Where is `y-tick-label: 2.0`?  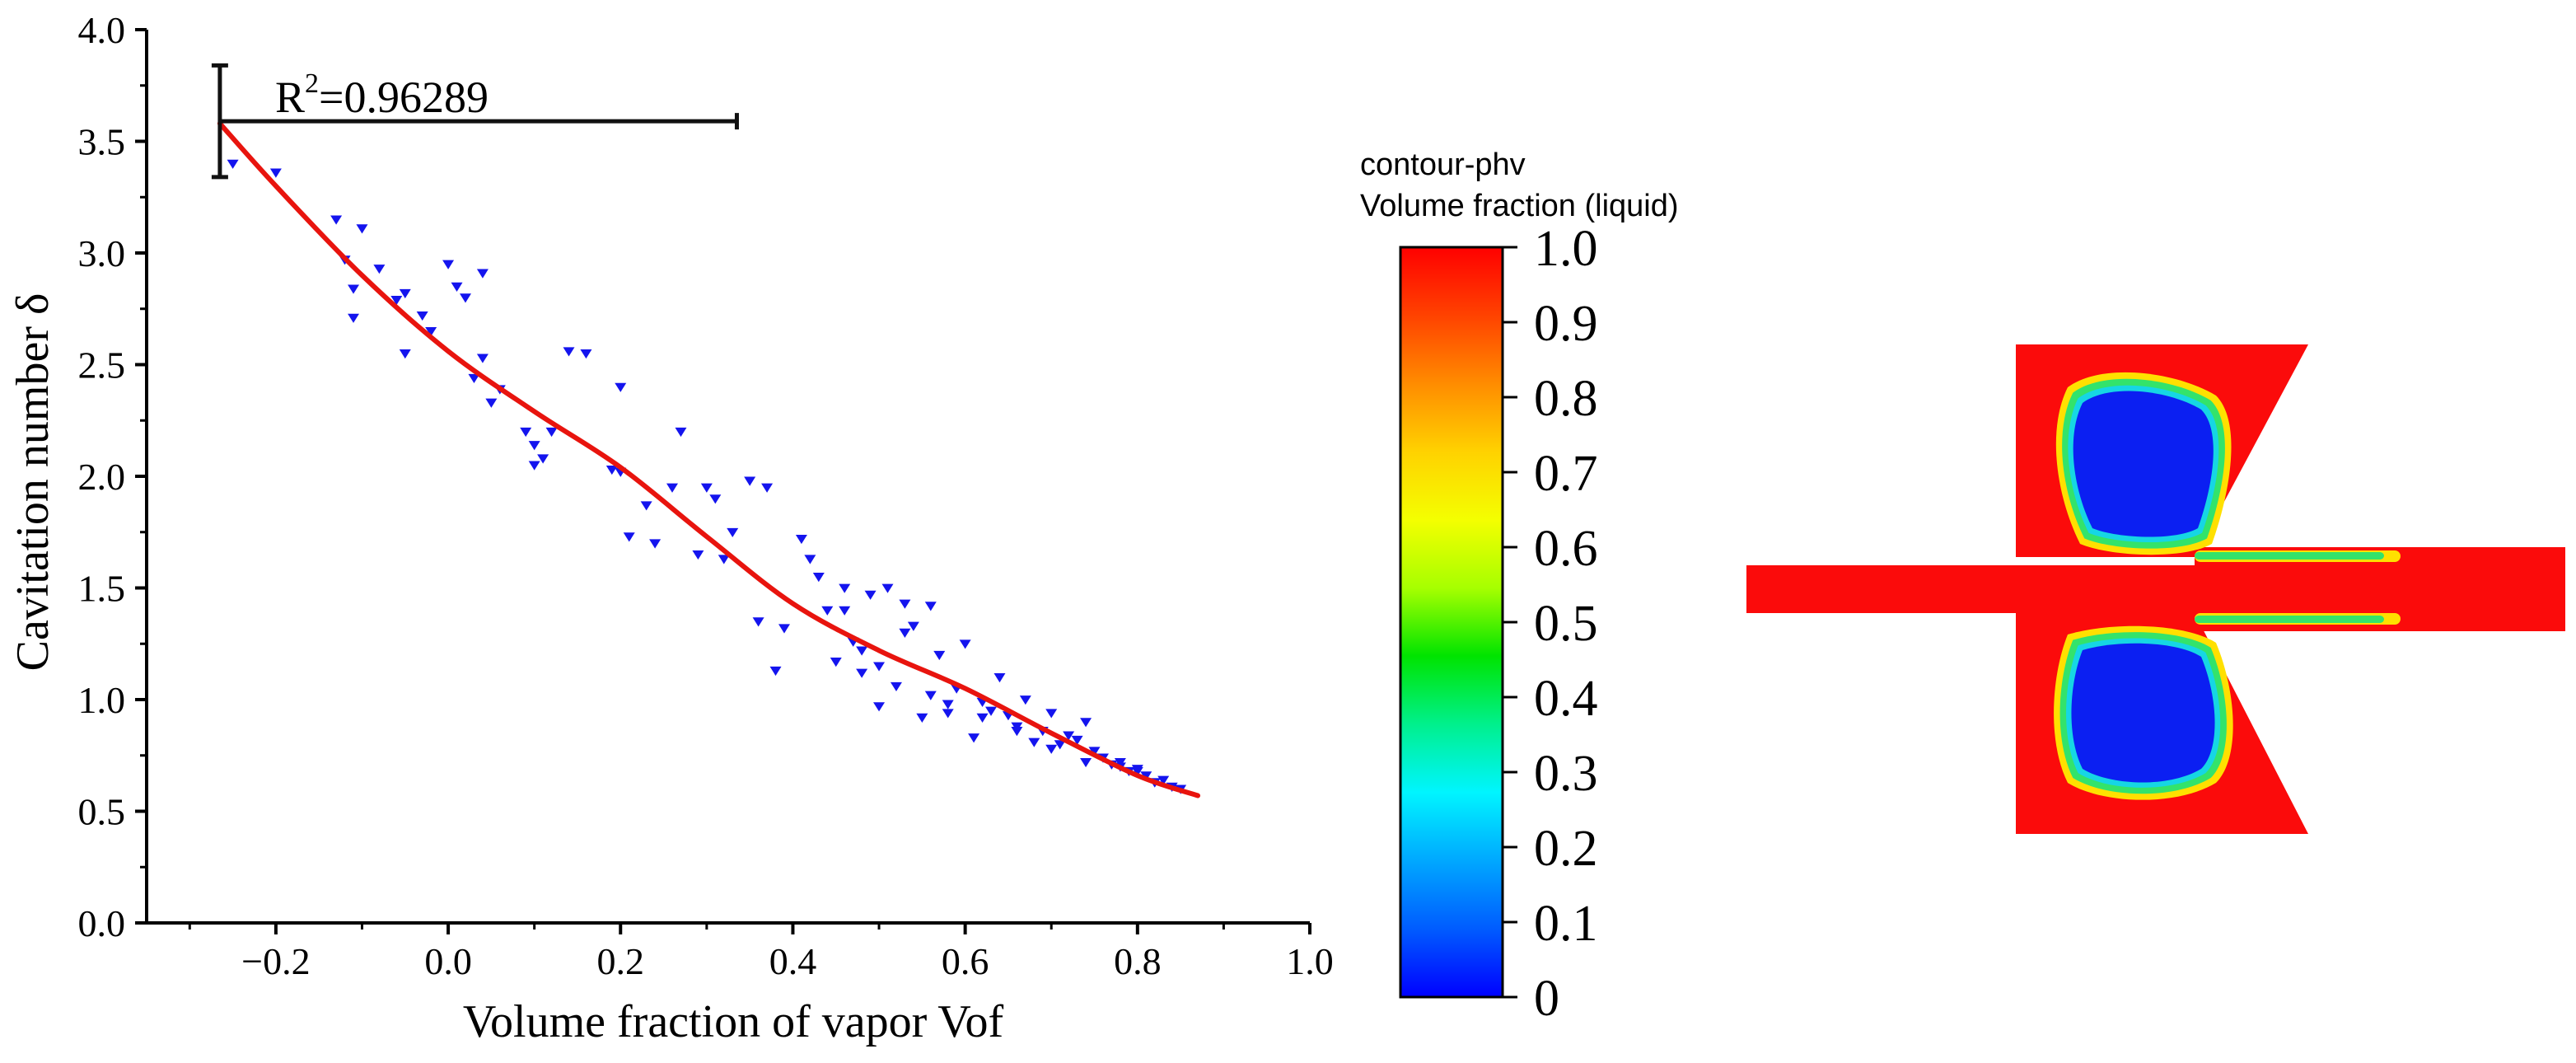
y-tick-label: 2.0 is located at coordinates (102, 477).